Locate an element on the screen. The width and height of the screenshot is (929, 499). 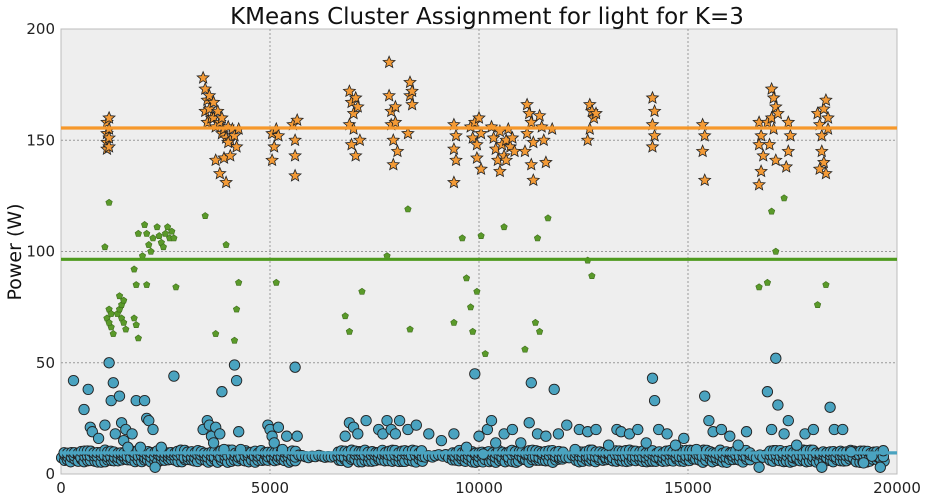
y-tick-label: 0 is located at coordinates (50, 474).